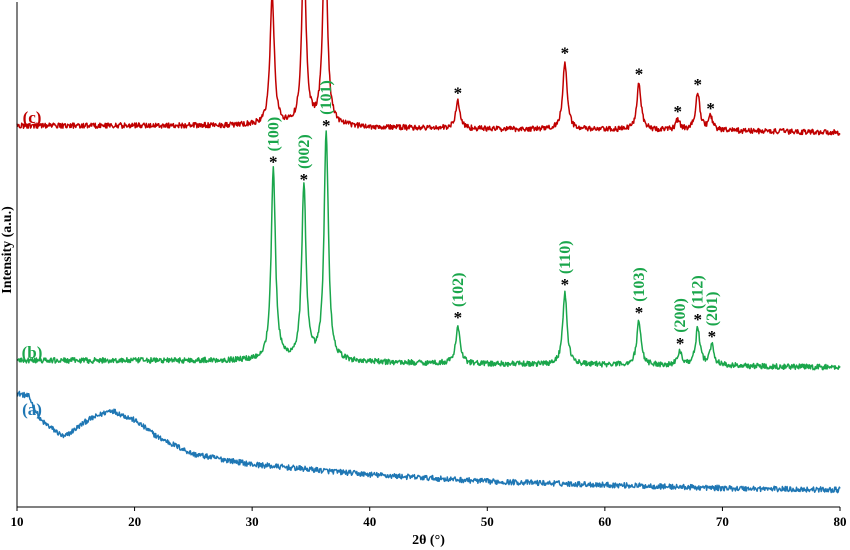 The width and height of the screenshot is (850, 550). Describe the element at coordinates (722, 521) in the screenshot. I see `x-tick-label: 70` at that location.